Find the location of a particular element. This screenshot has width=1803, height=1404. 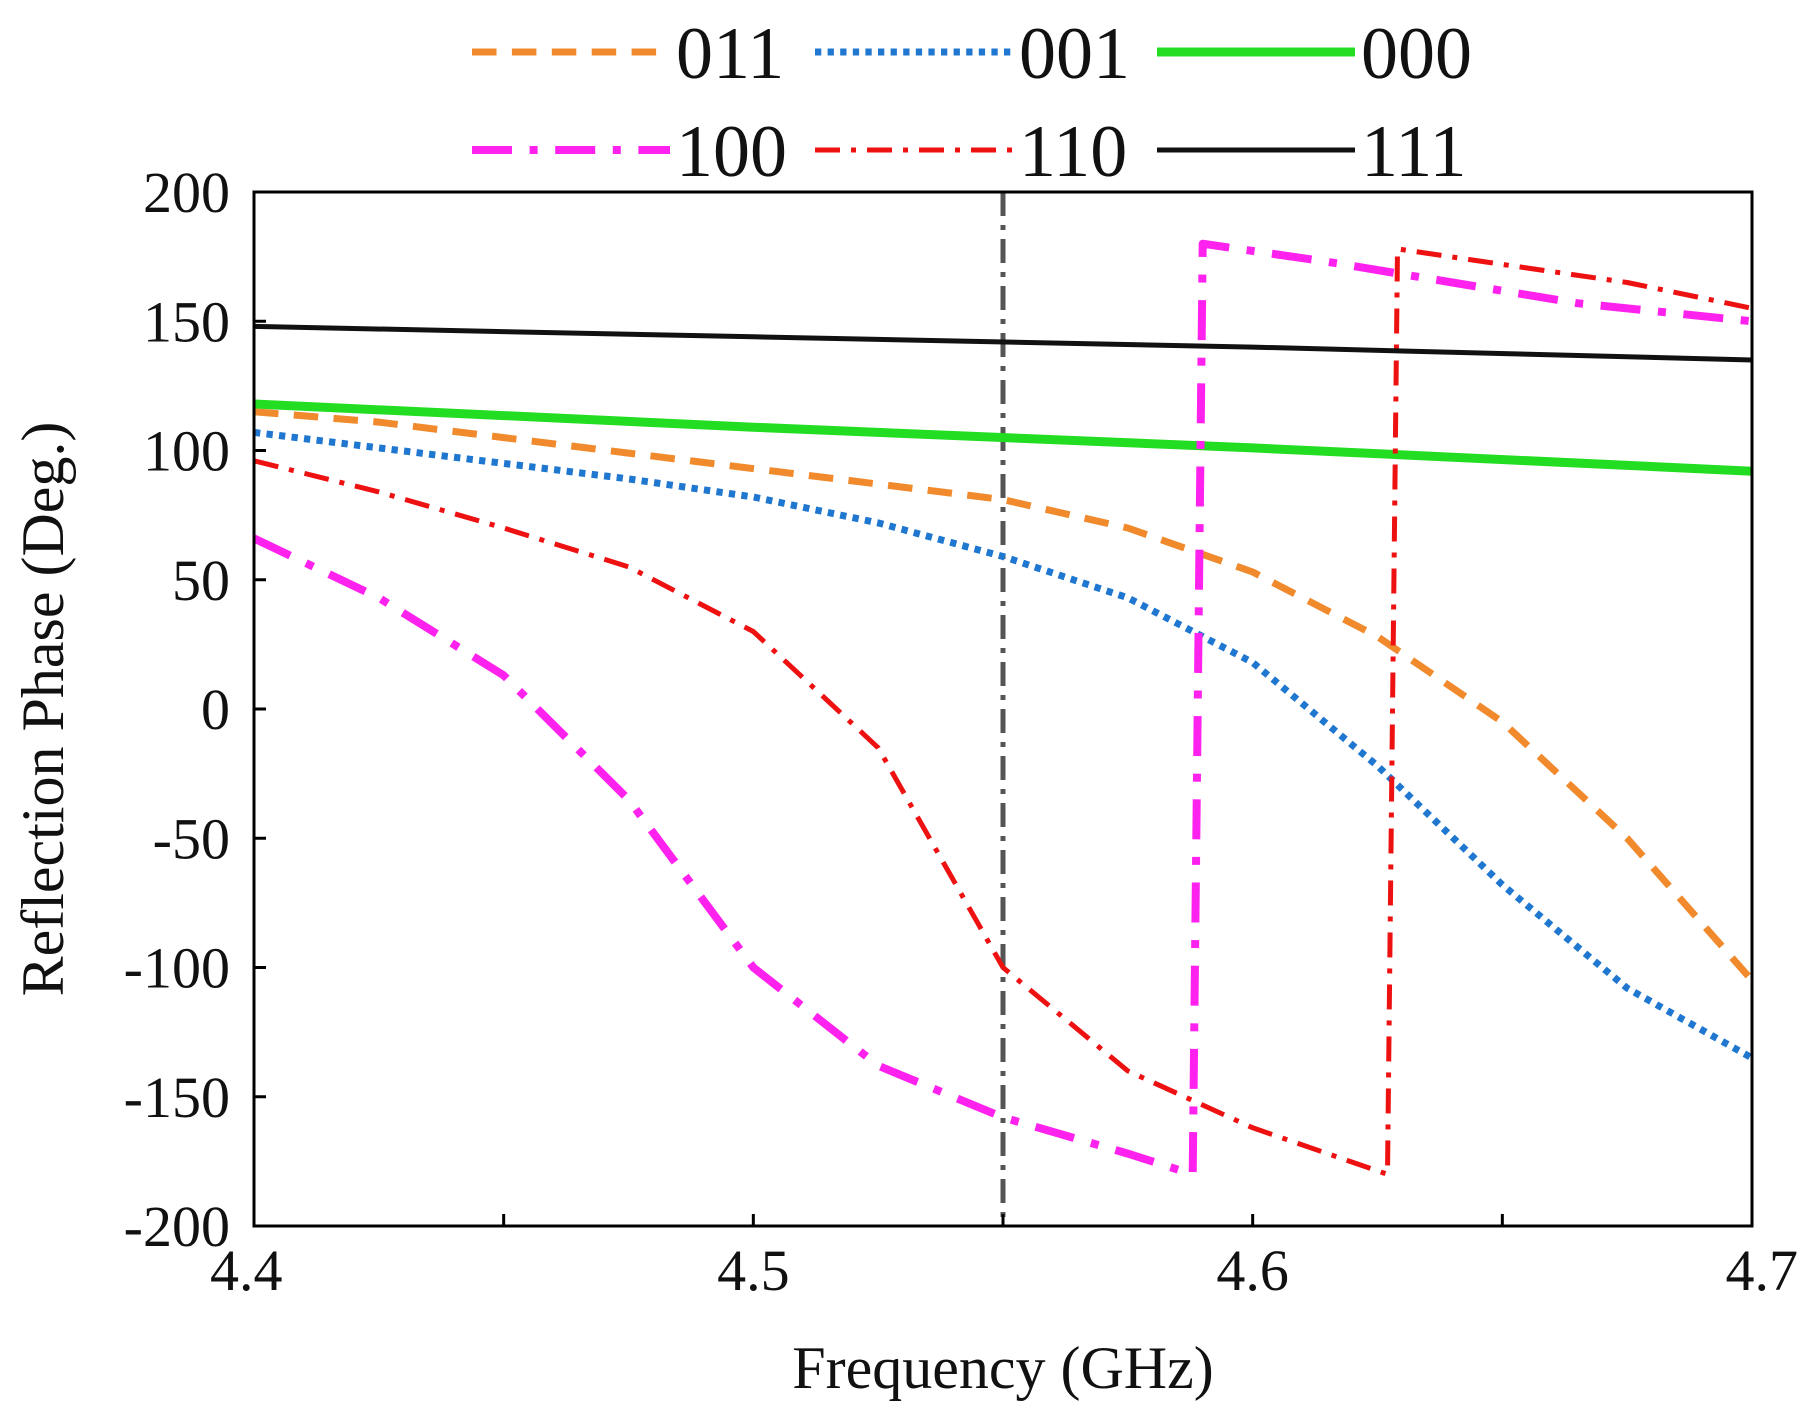

legend-label-110: 110 is located at coordinates (1073, 152).